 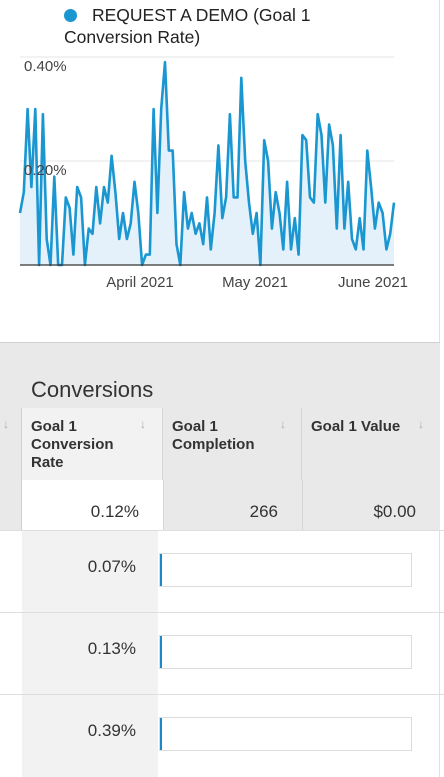 What do you see at coordinates (132, 37) in the screenshot?
I see `legend-label-line2: Conversion Rate)` at bounding box center [132, 37].